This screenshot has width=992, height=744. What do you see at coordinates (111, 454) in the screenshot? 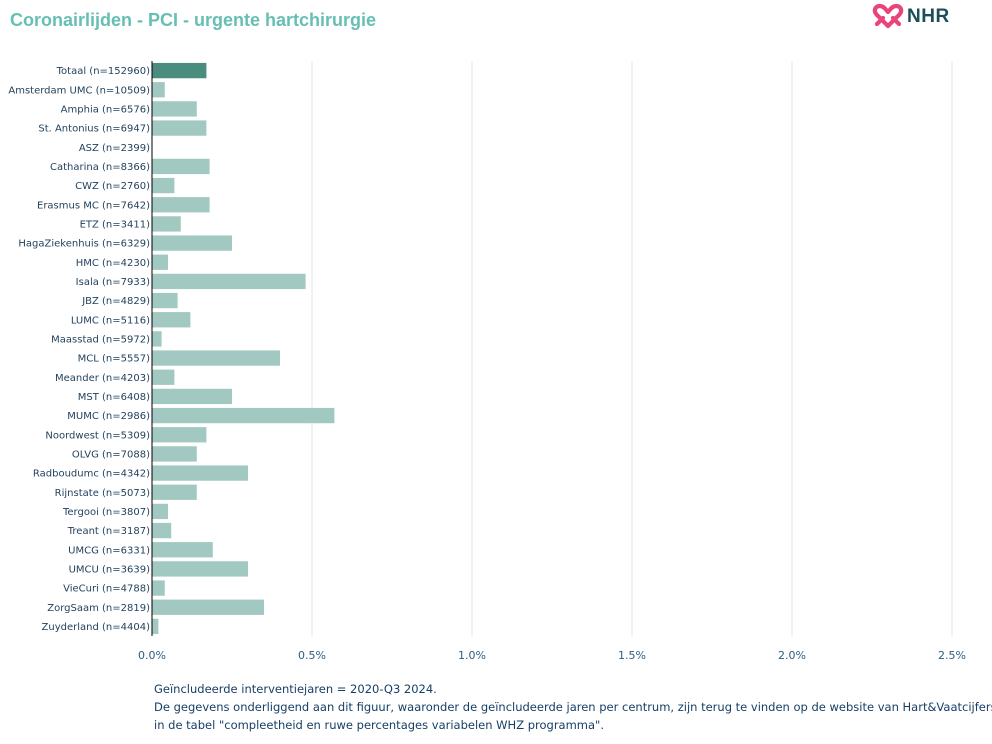
I see `y-tick-label: OLVG (n=7088)` at bounding box center [111, 454].